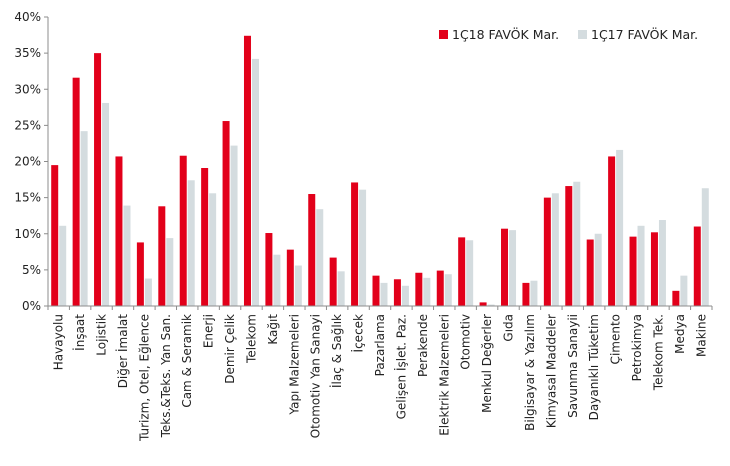  I want to click on x-category-label: Petrokimya, so click(637, 347).